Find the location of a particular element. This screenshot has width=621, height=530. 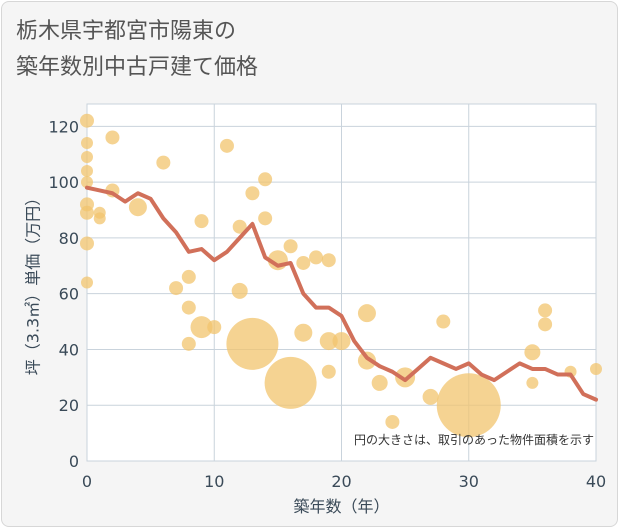

x-axis-label: 築年数（年） is located at coordinates (341, 506).